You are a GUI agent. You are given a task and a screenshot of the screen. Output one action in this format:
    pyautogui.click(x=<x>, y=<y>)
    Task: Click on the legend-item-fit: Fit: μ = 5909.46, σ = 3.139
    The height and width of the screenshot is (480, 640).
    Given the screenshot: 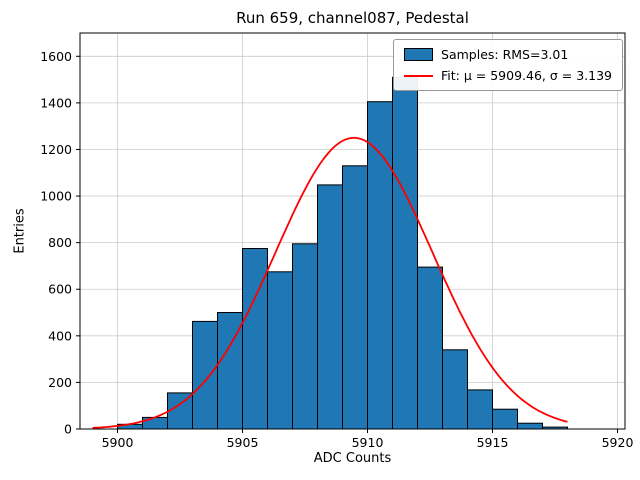 What is the action you would take?
    pyautogui.click(x=508, y=75)
    